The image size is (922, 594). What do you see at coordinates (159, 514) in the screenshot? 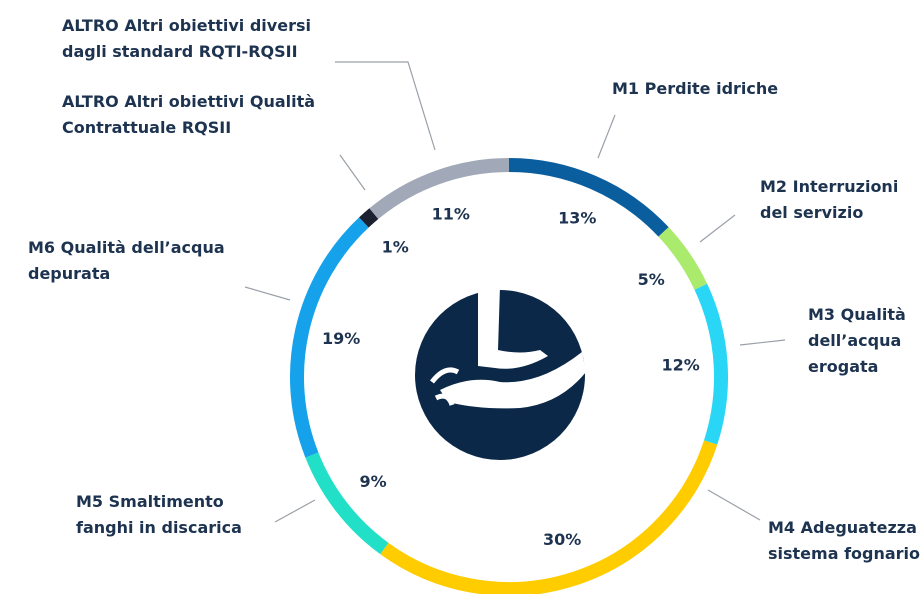
I see `category-label: M5 Smaltimento fanghi in discarica` at bounding box center [159, 514].